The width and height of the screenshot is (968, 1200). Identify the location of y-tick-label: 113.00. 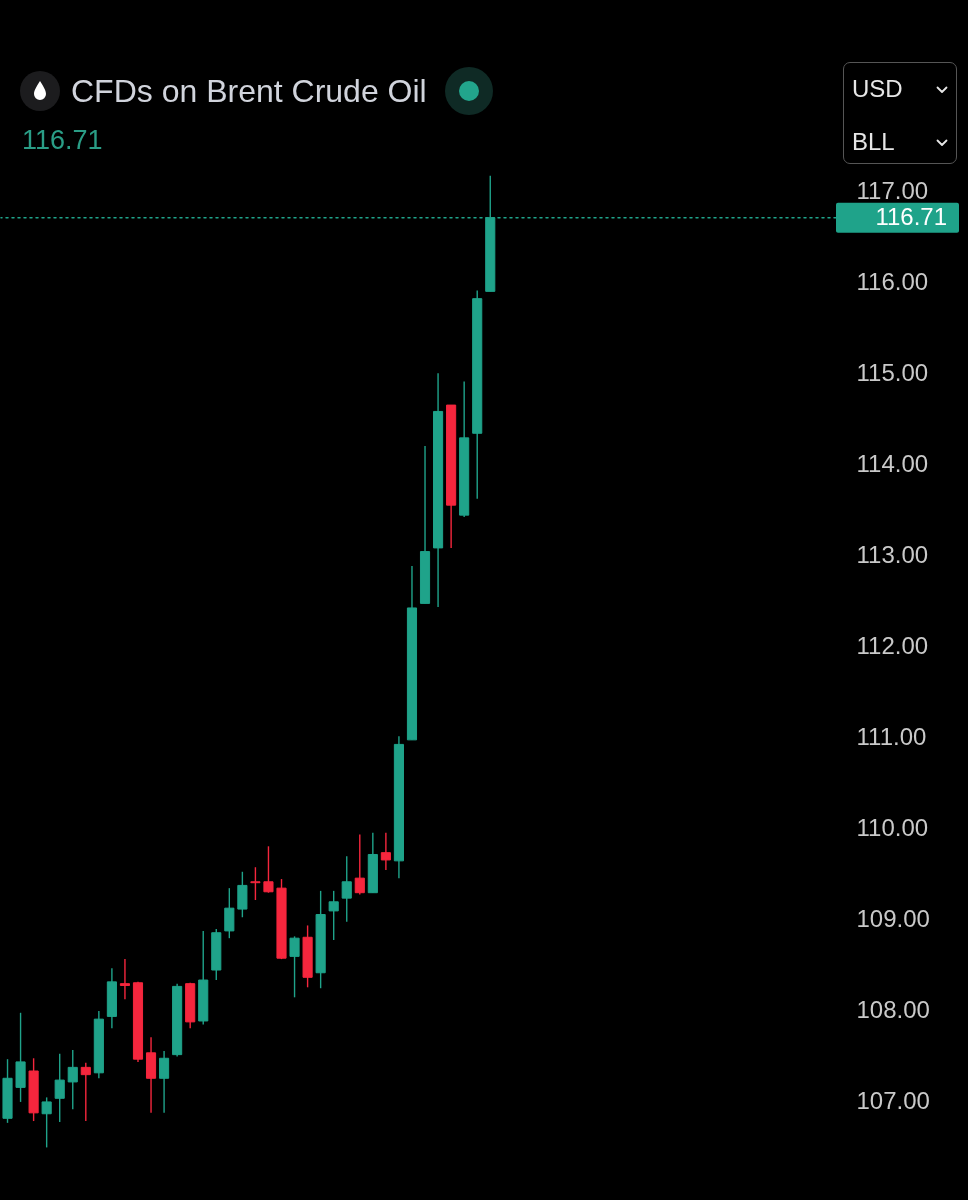
(892, 554).